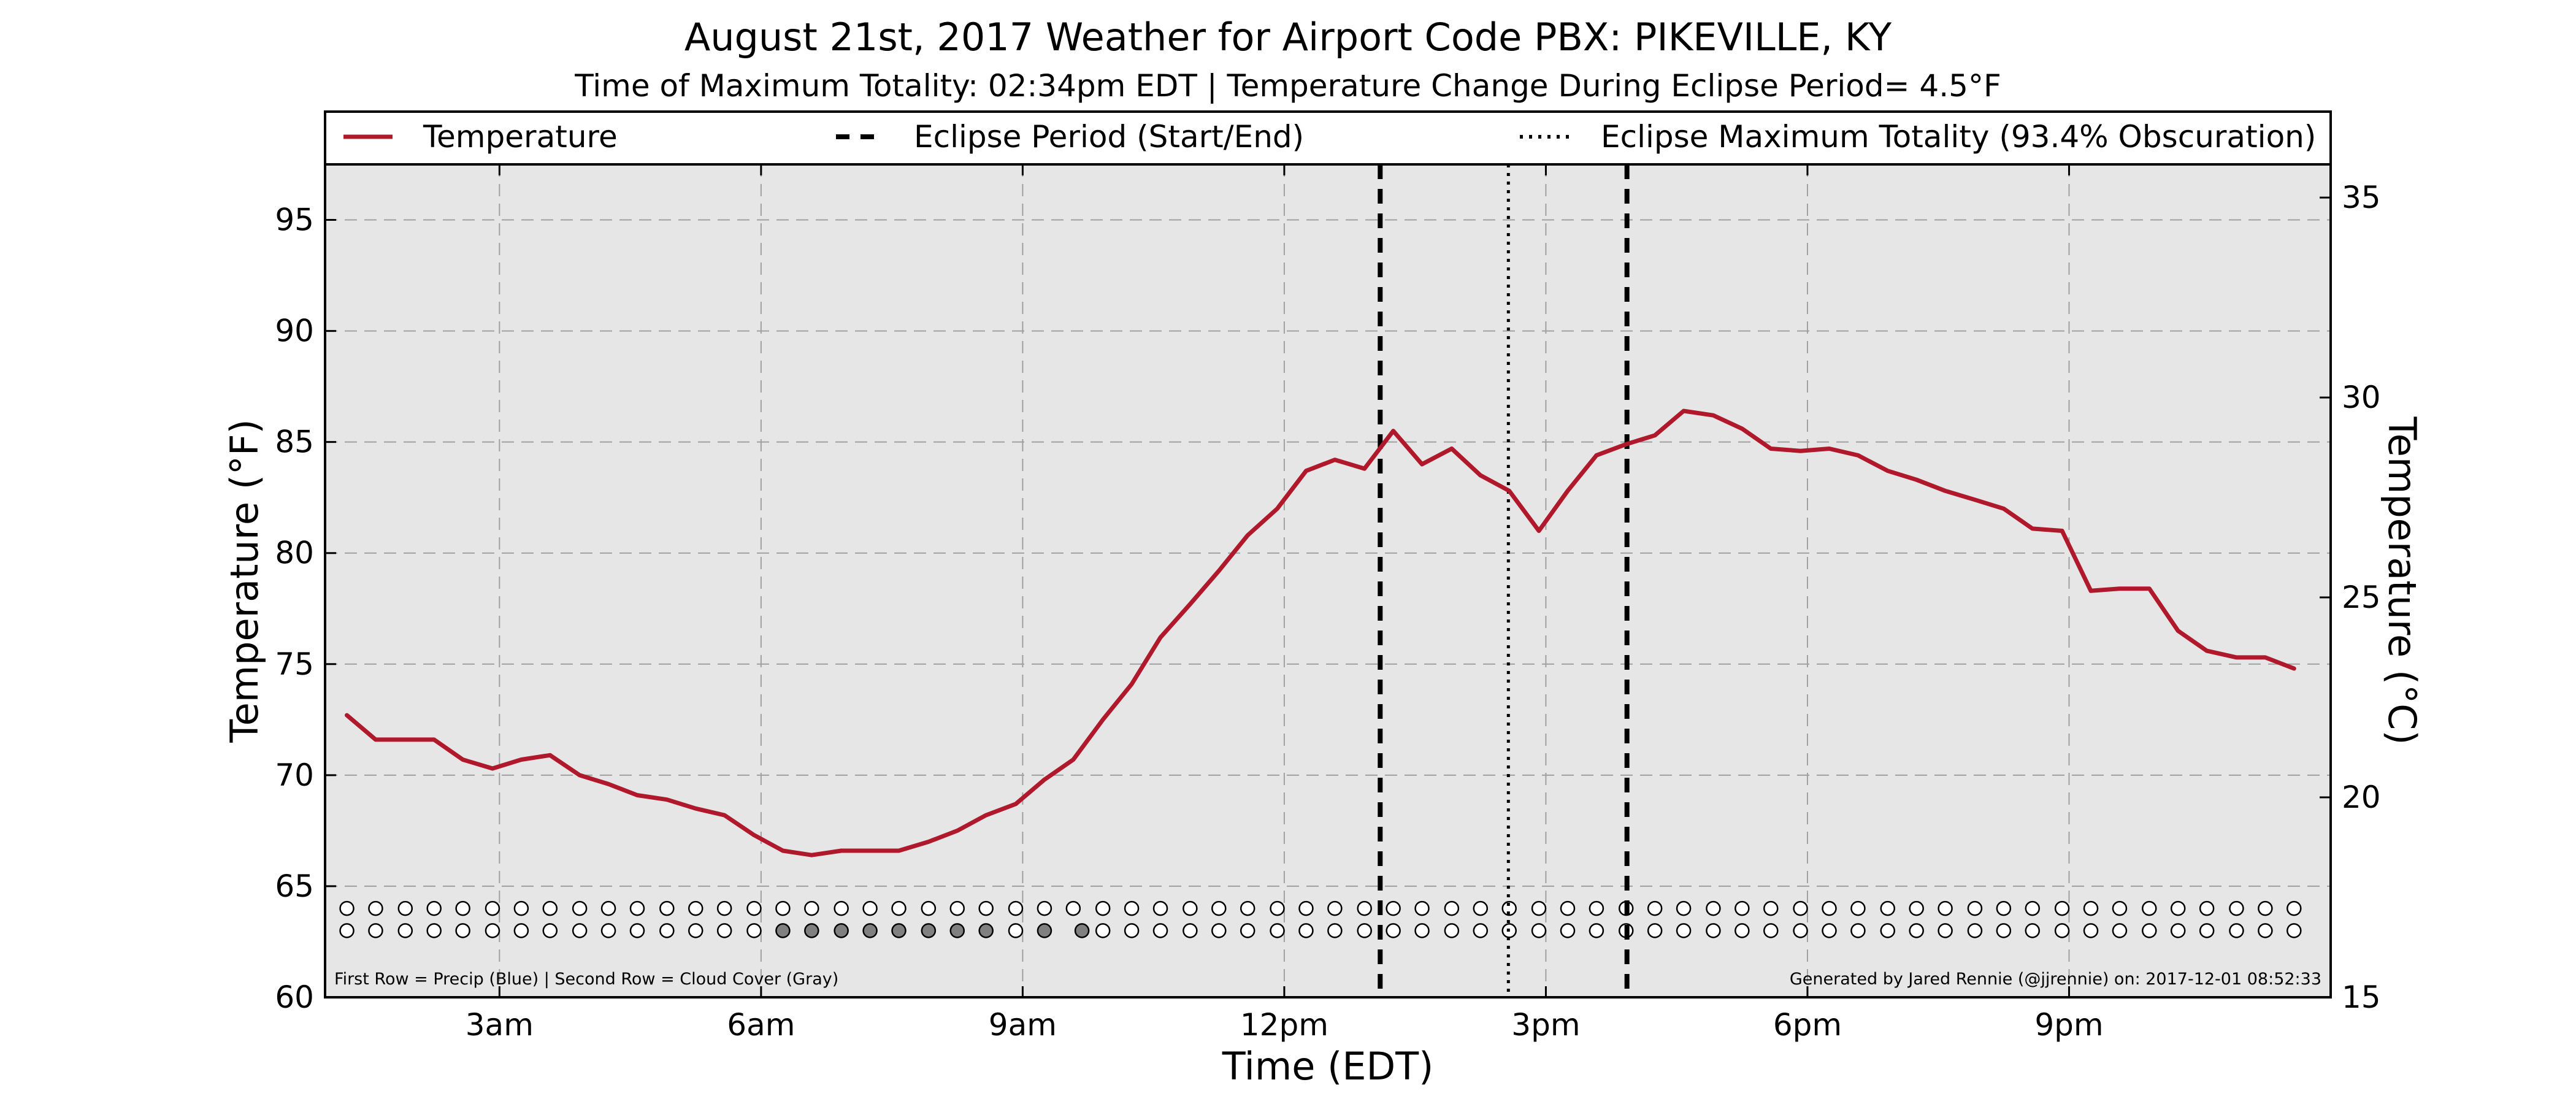 Image resolution: width=2576 pixels, height=1104 pixels. What do you see at coordinates (1807, 1025) in the screenshot?
I see `x-tick-label: 6pm` at bounding box center [1807, 1025].